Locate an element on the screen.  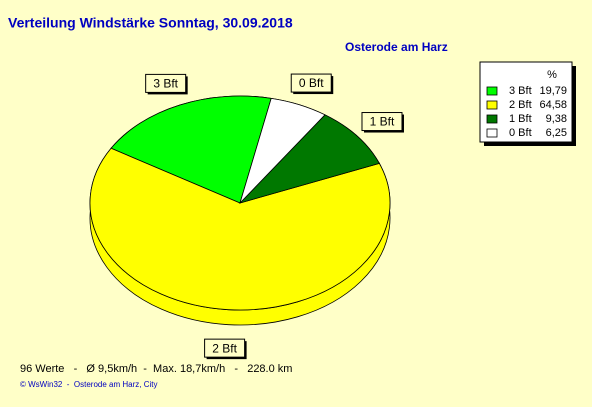
callout-label: 3 Bft is located at coordinates (165, 84).